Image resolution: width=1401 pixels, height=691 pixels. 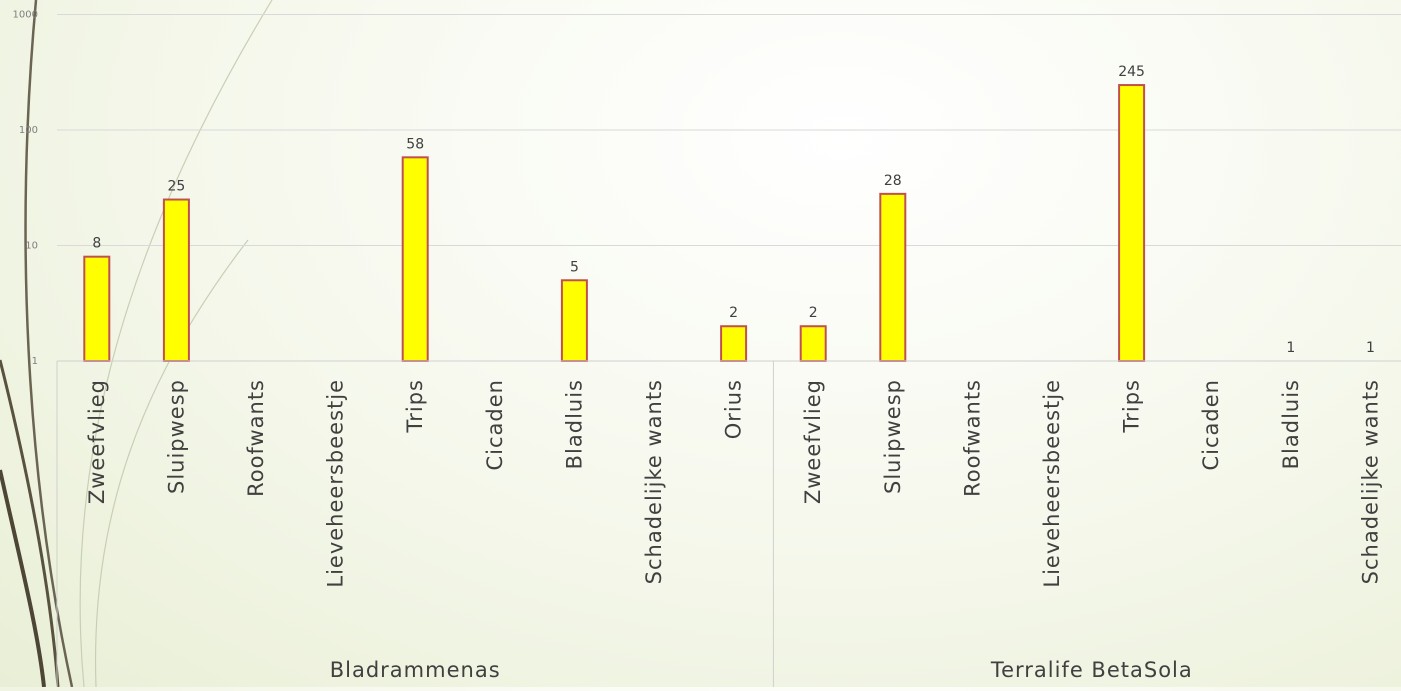 I want to click on category-label-0-2: Roofwants, so click(x=256, y=438).